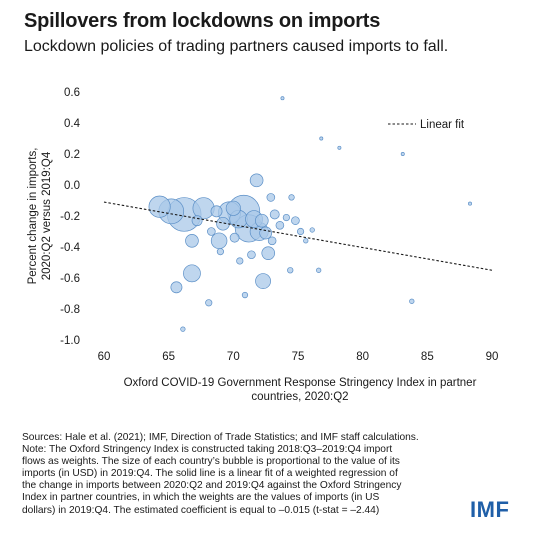  Describe the element at coordinates (72, 93) in the screenshot. I see `y-tick-label: 0.6` at that location.